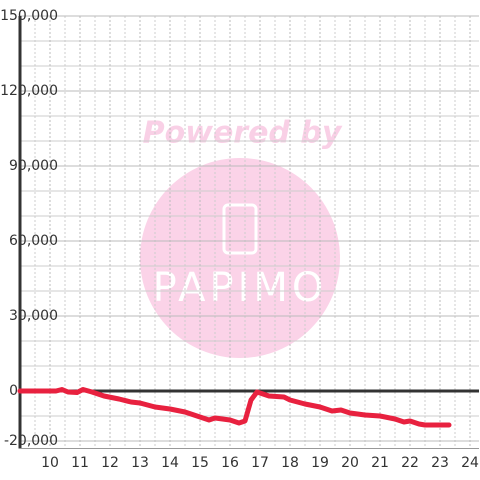 The image size is (480, 480). Describe the element at coordinates (470, 463) in the screenshot. I see `x-tick-label: 24` at that location.